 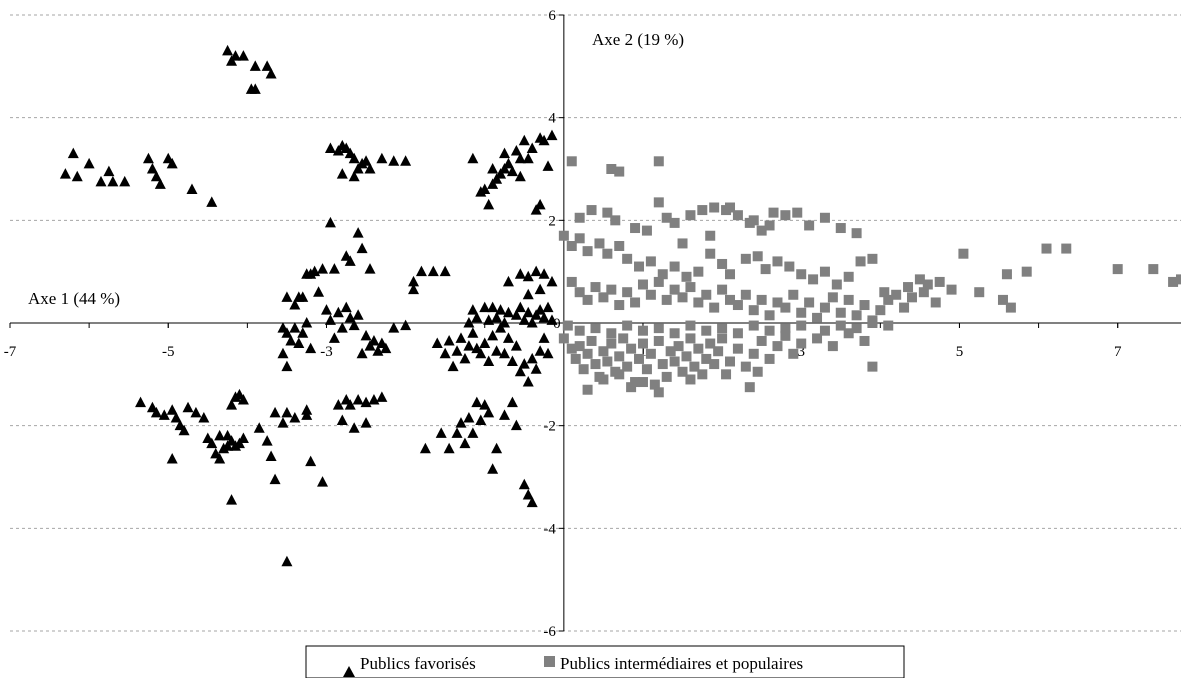 I want to click on y-tick-label: -2, so click(x=549, y=427).